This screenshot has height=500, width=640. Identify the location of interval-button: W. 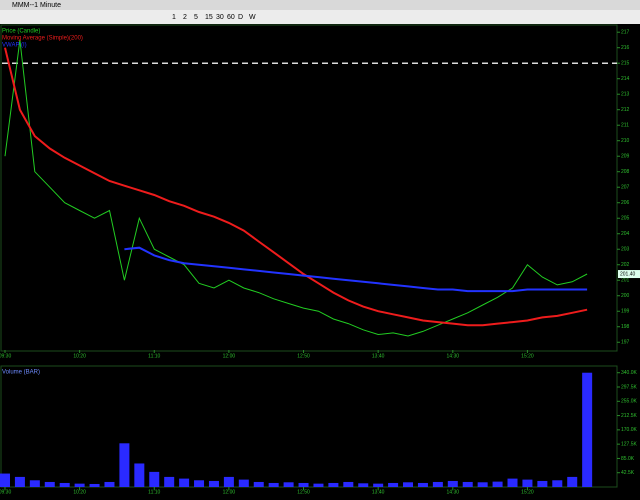
(252, 17).